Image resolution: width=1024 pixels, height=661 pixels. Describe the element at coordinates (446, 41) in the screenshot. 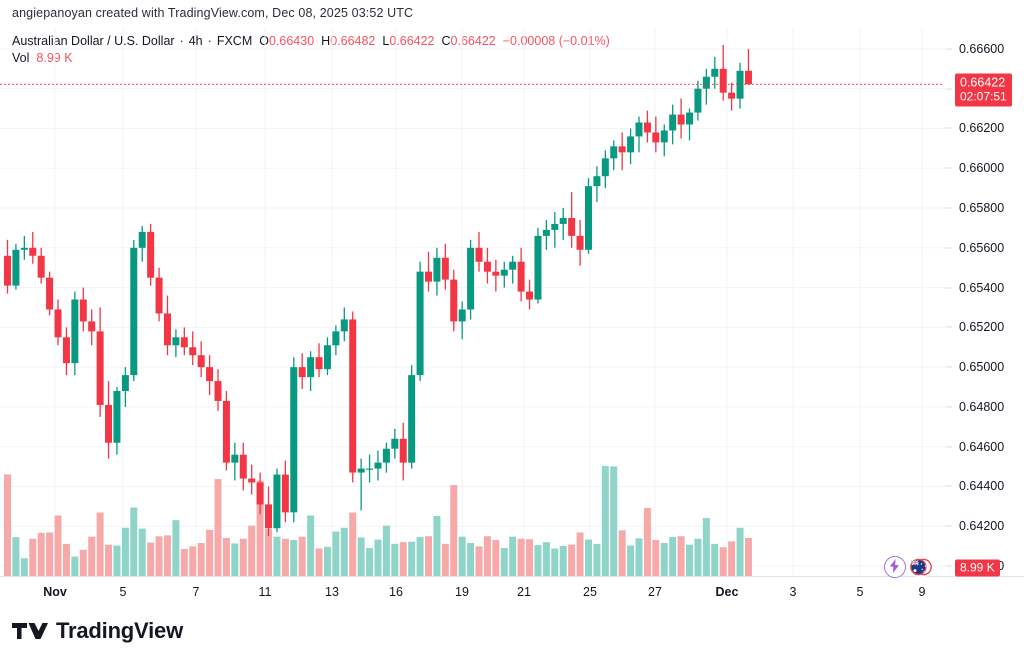

I see `legend-close-key: C` at that location.